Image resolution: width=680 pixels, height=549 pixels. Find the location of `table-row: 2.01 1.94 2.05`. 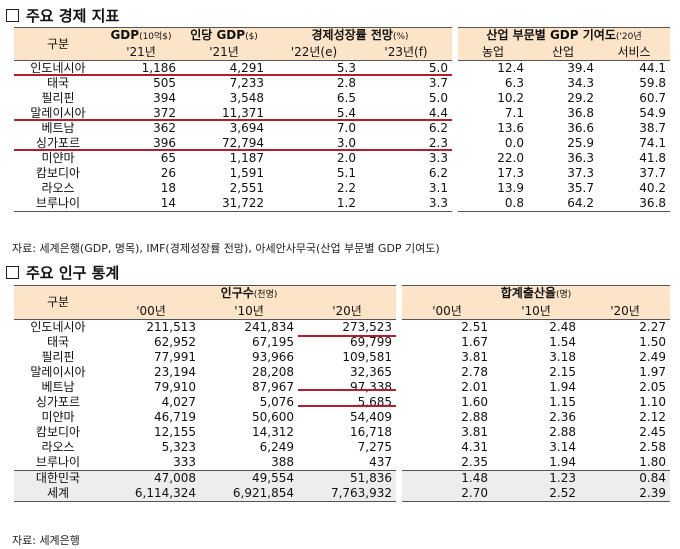

table-row: 2.01 1.94 2.05 is located at coordinates (536, 387).